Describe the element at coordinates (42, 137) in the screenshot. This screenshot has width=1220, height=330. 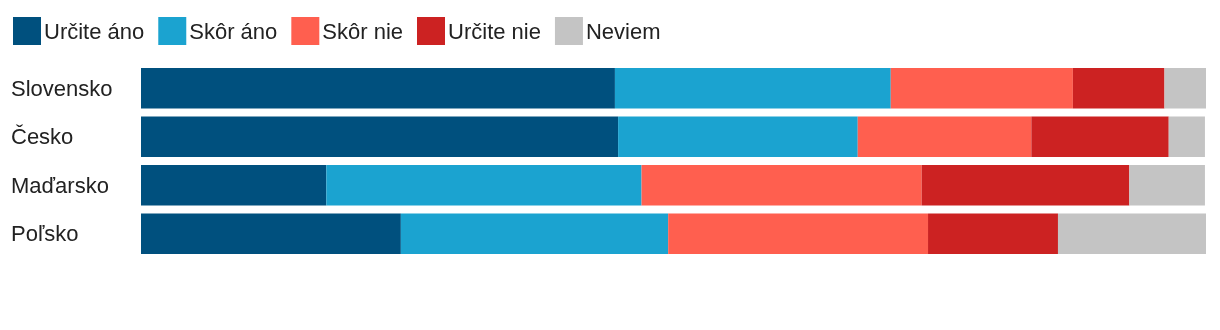
I see `y-tick-label: Česko` at that location.